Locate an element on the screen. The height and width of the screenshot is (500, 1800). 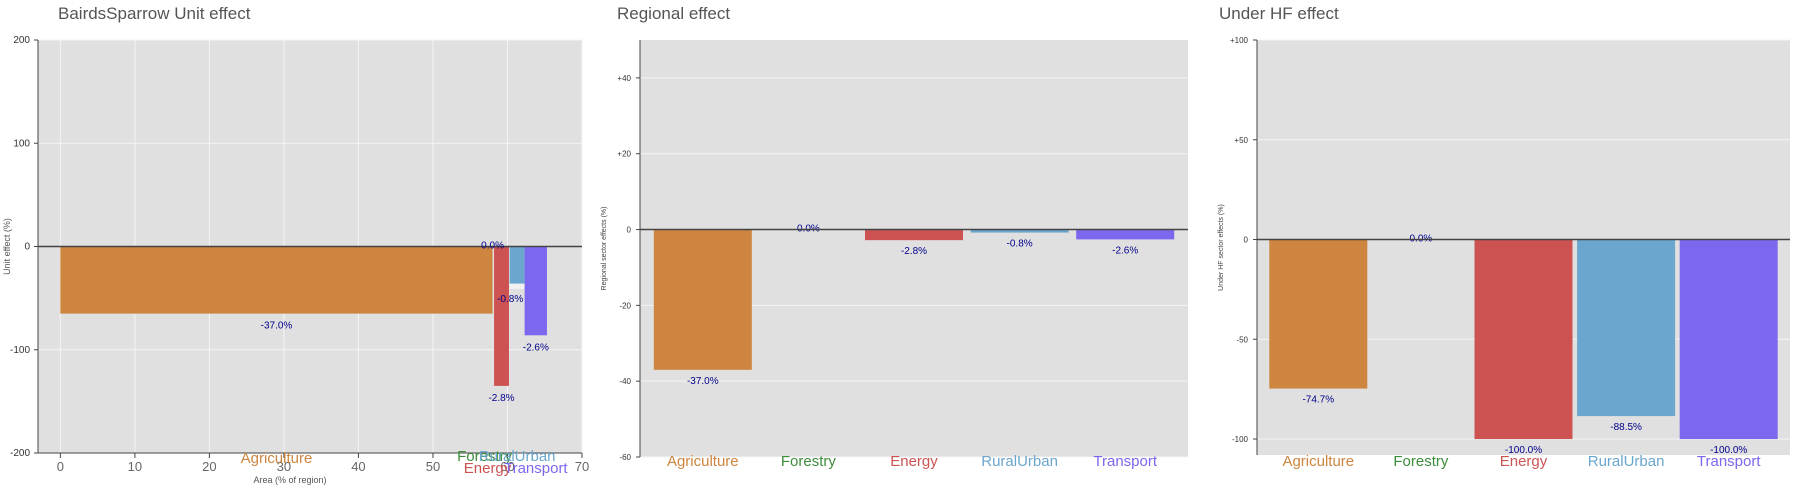
data-label: -74.7% is located at coordinates (1318, 400).